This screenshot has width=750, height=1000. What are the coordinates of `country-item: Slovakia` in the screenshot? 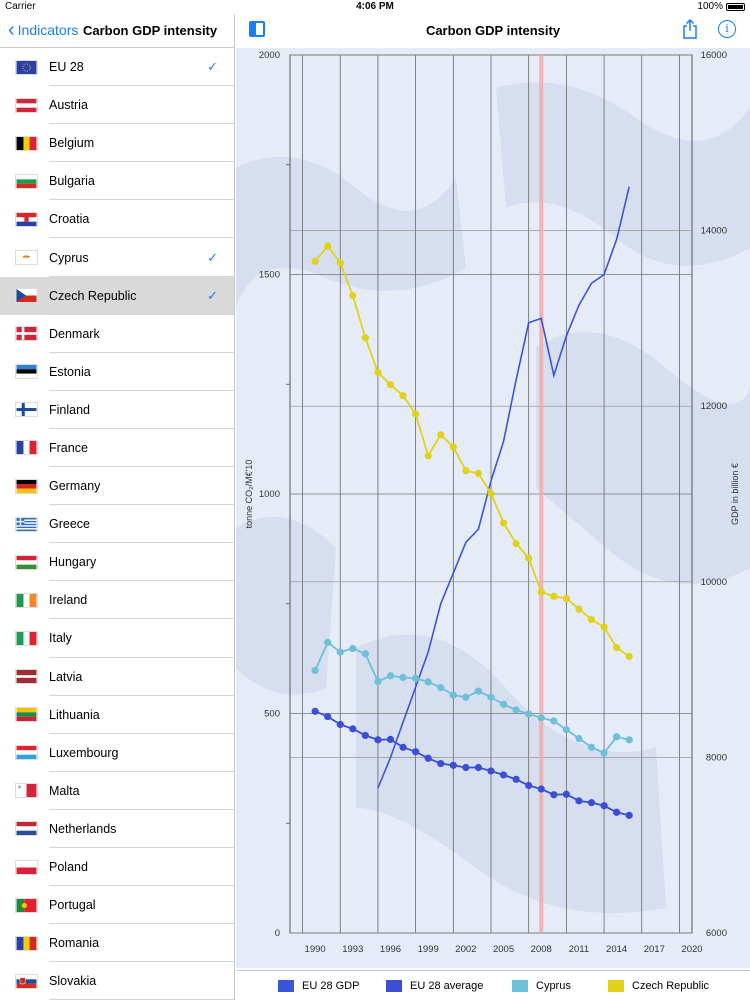 It's located at (117, 981).